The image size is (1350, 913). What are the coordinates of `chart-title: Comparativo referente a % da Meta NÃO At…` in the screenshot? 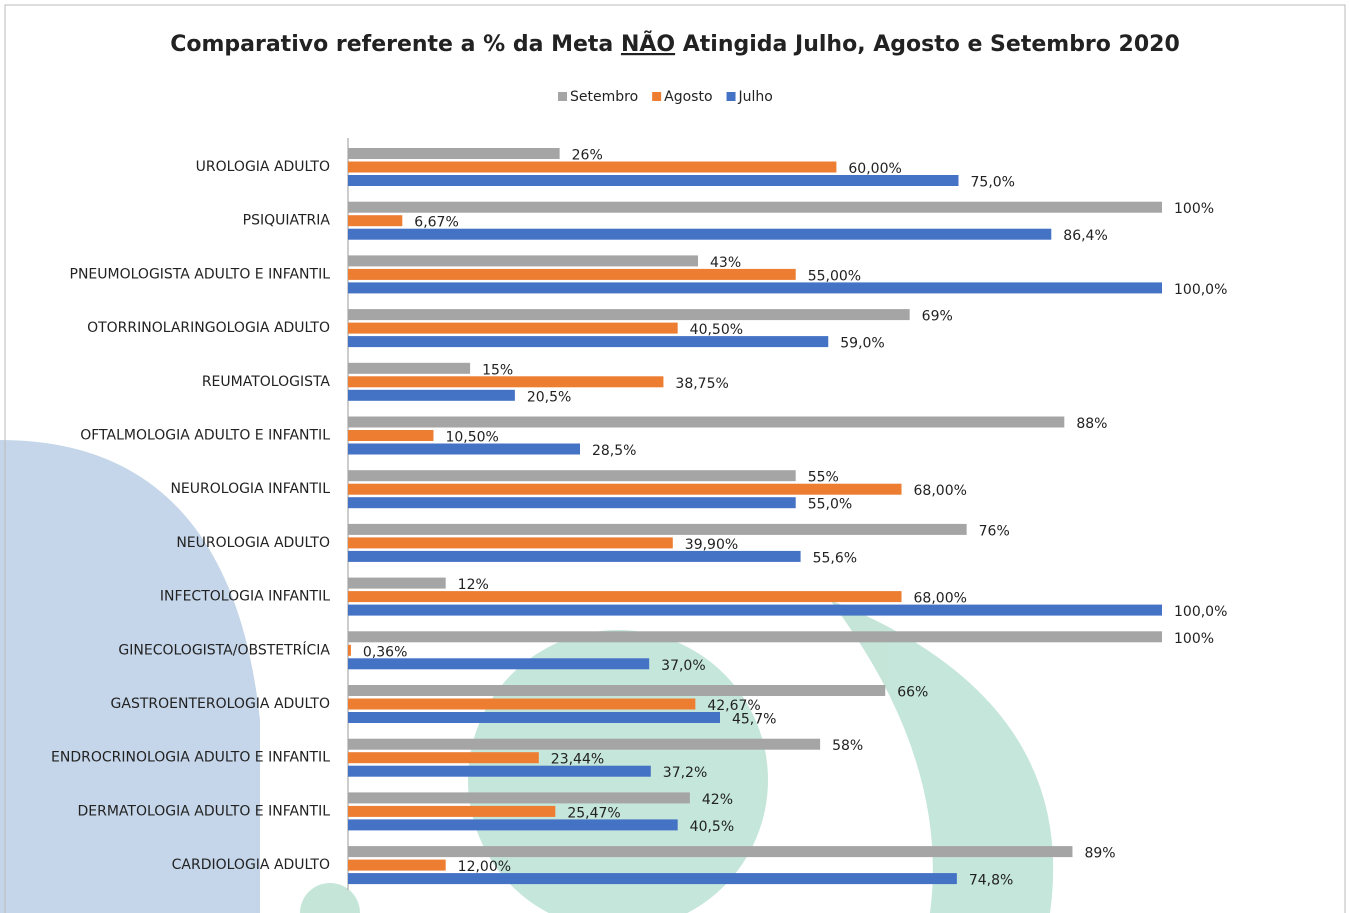 It's located at (675, 44).